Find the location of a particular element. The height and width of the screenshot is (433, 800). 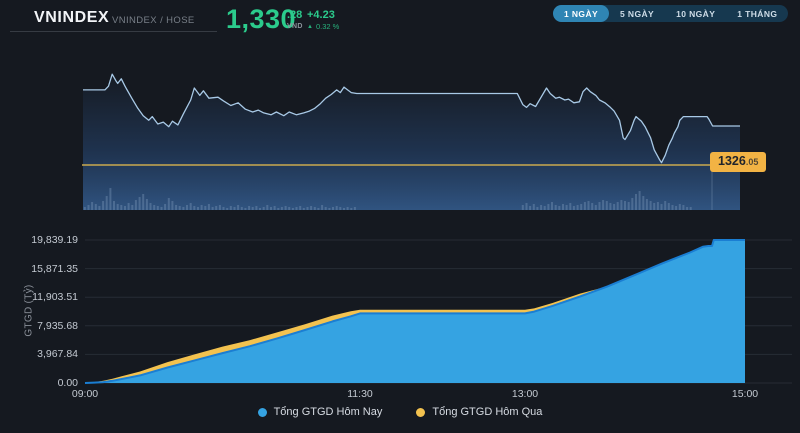

legend-label-yesterday: Tổng GTGD Hôm Qua is located at coordinates (487, 412).